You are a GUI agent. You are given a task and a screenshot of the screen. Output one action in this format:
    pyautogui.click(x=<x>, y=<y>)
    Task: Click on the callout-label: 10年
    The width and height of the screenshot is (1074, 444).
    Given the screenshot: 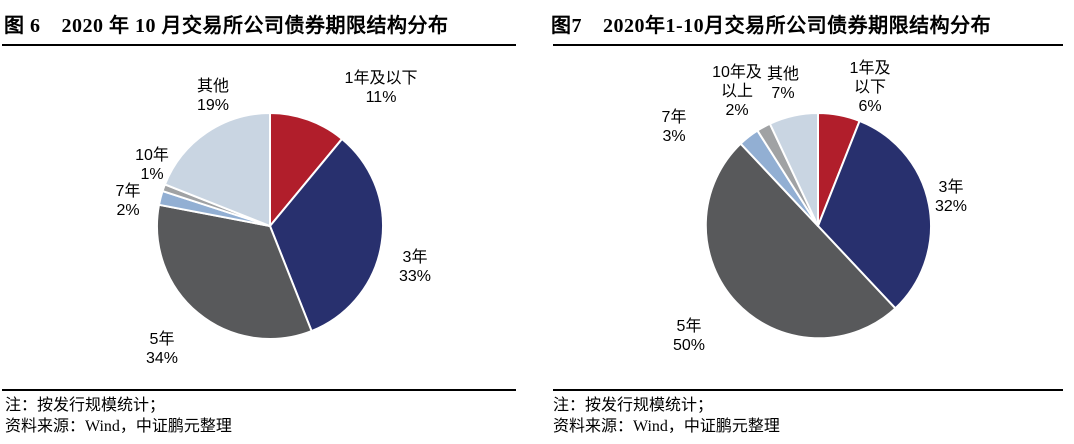 What is the action you would take?
    pyautogui.click(x=152, y=155)
    